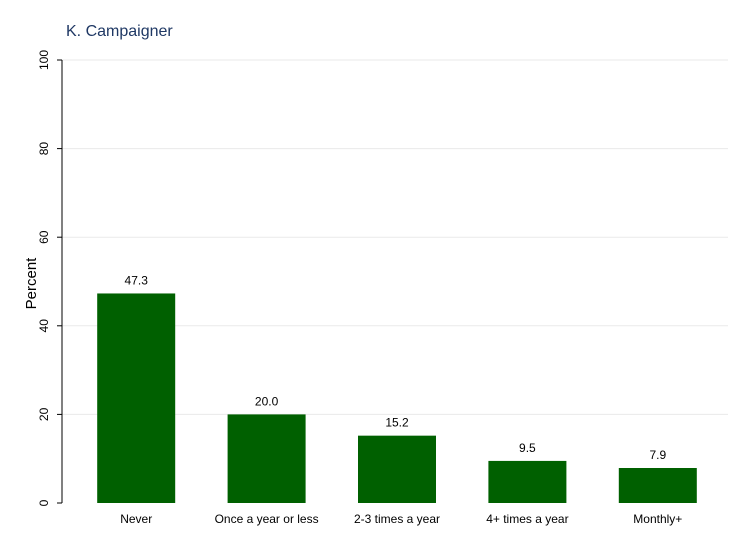 The image size is (750, 545). I want to click on x-tick-label: Once a year or less, so click(267, 519).